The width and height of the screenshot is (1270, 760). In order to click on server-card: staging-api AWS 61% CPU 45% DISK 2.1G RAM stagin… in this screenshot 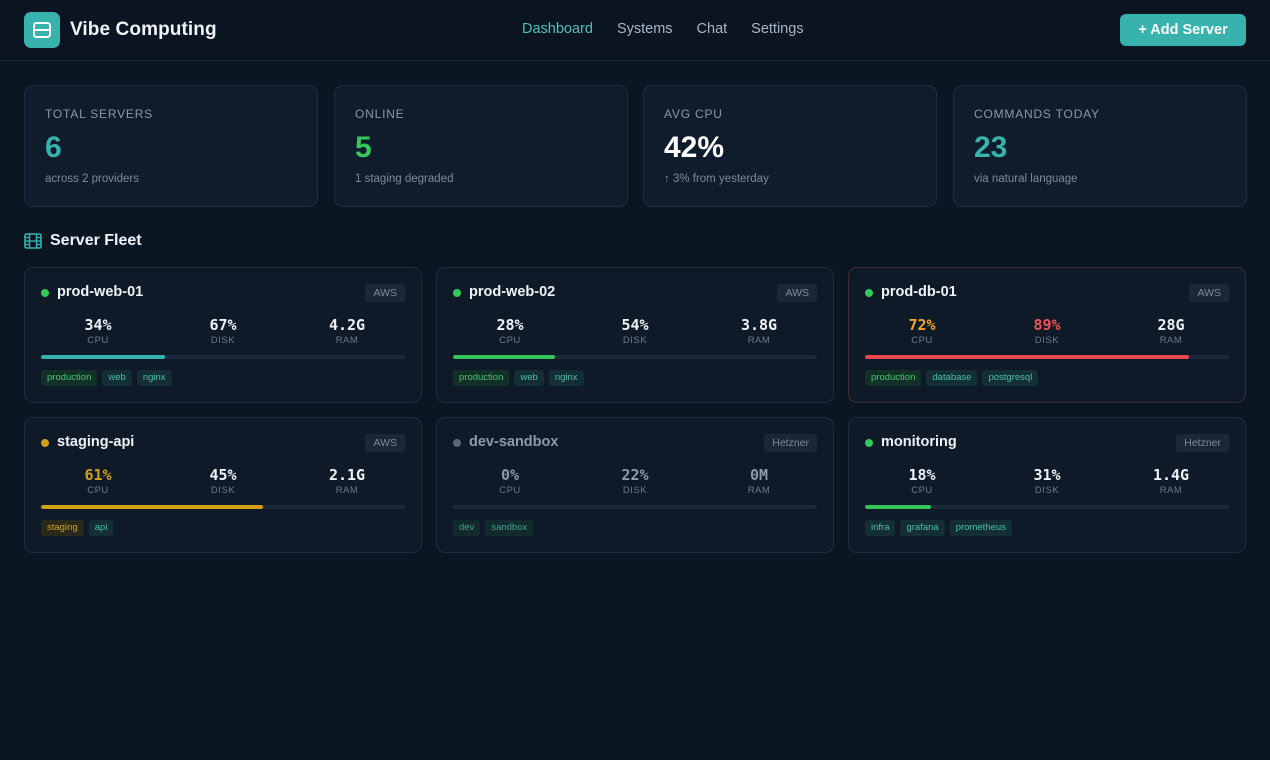, I will do `click(223, 485)`.